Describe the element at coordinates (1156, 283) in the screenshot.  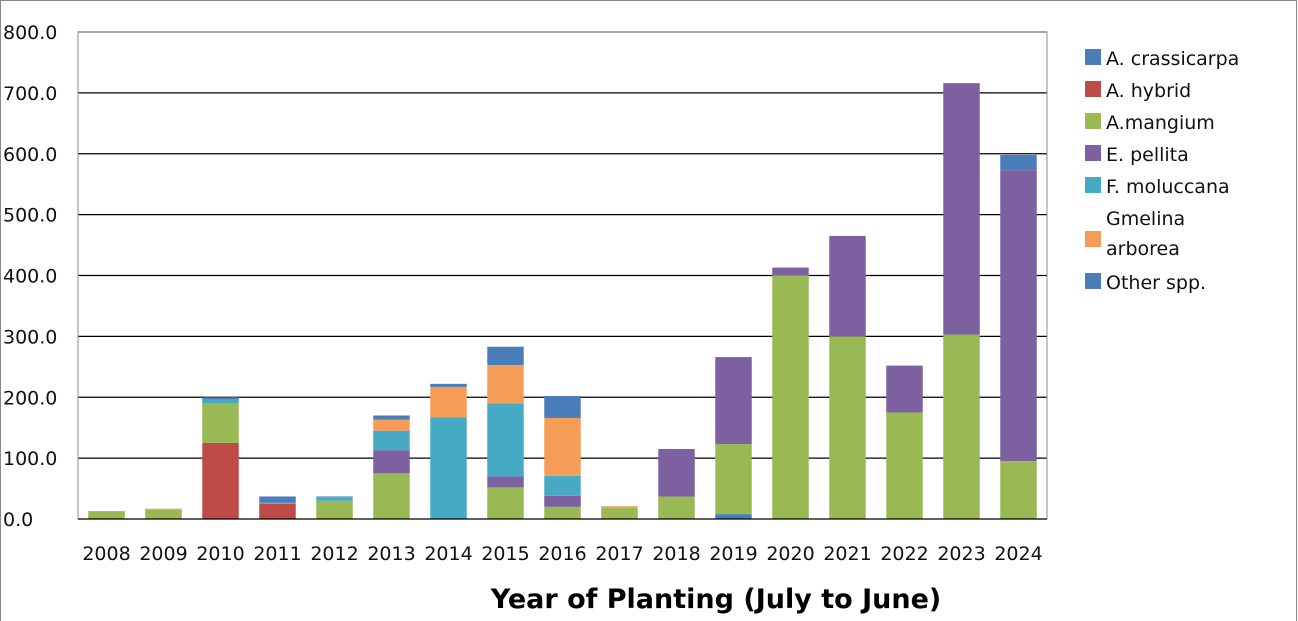
I see `legend-label: Other spp.` at that location.